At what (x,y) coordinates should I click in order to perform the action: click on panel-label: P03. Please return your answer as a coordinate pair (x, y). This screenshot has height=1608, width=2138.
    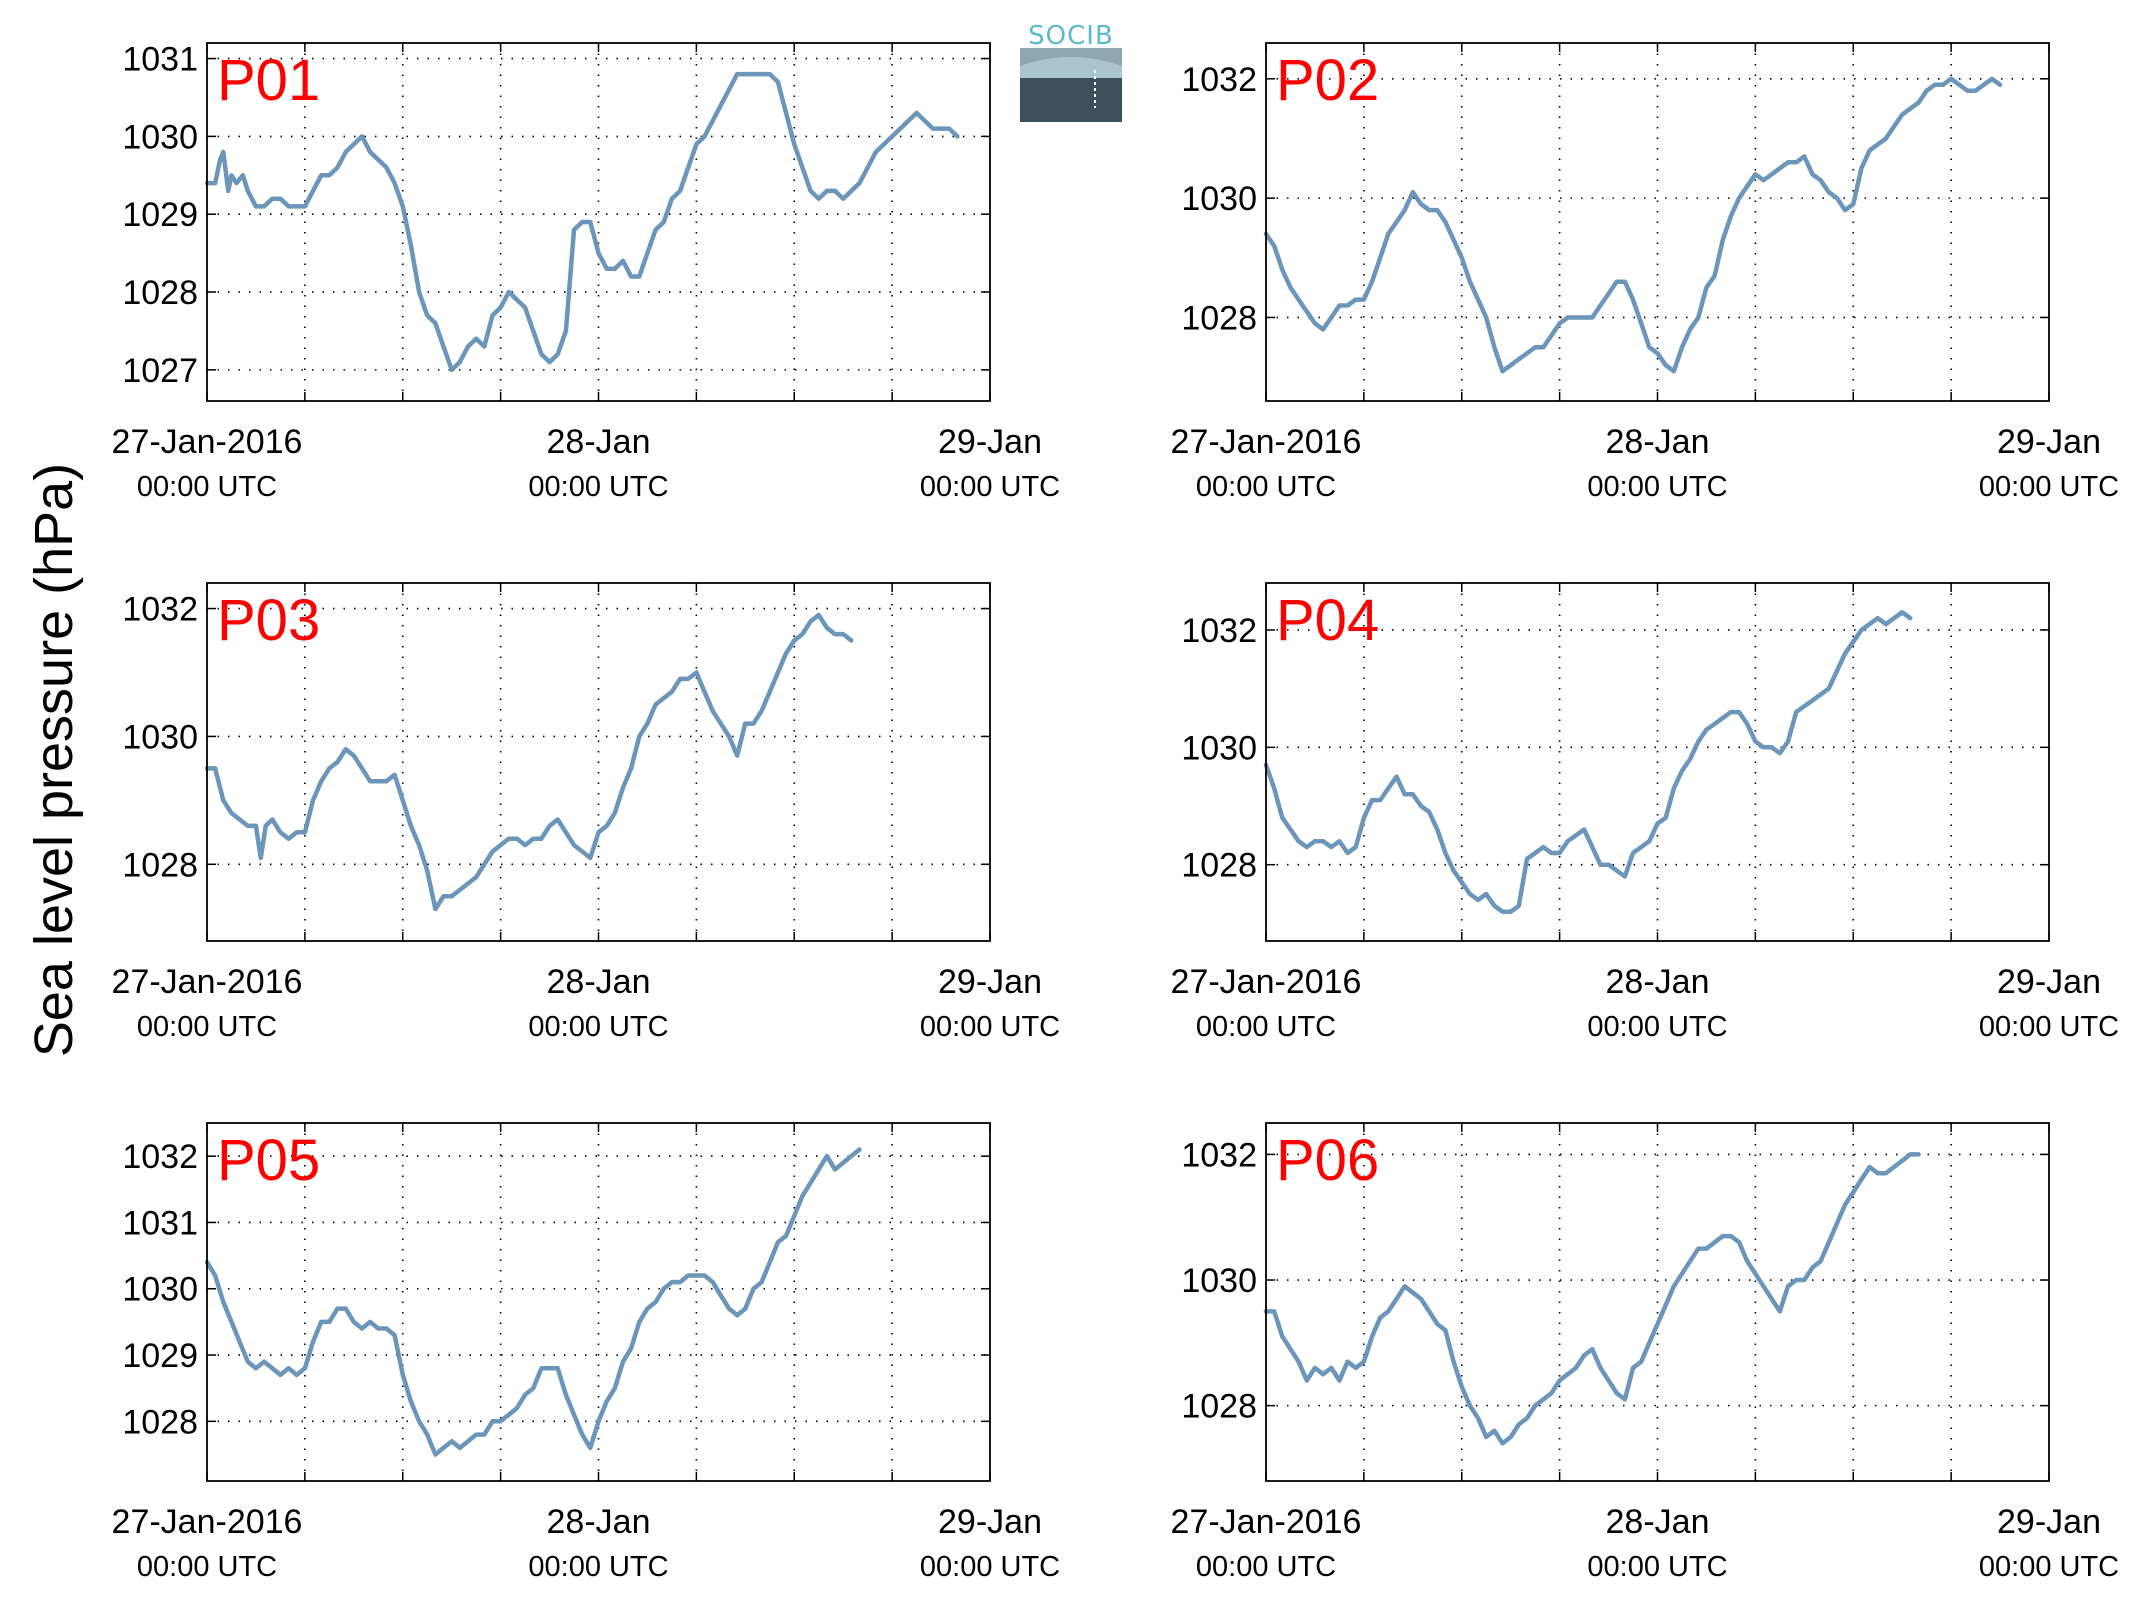
    Looking at the image, I should click on (268, 620).